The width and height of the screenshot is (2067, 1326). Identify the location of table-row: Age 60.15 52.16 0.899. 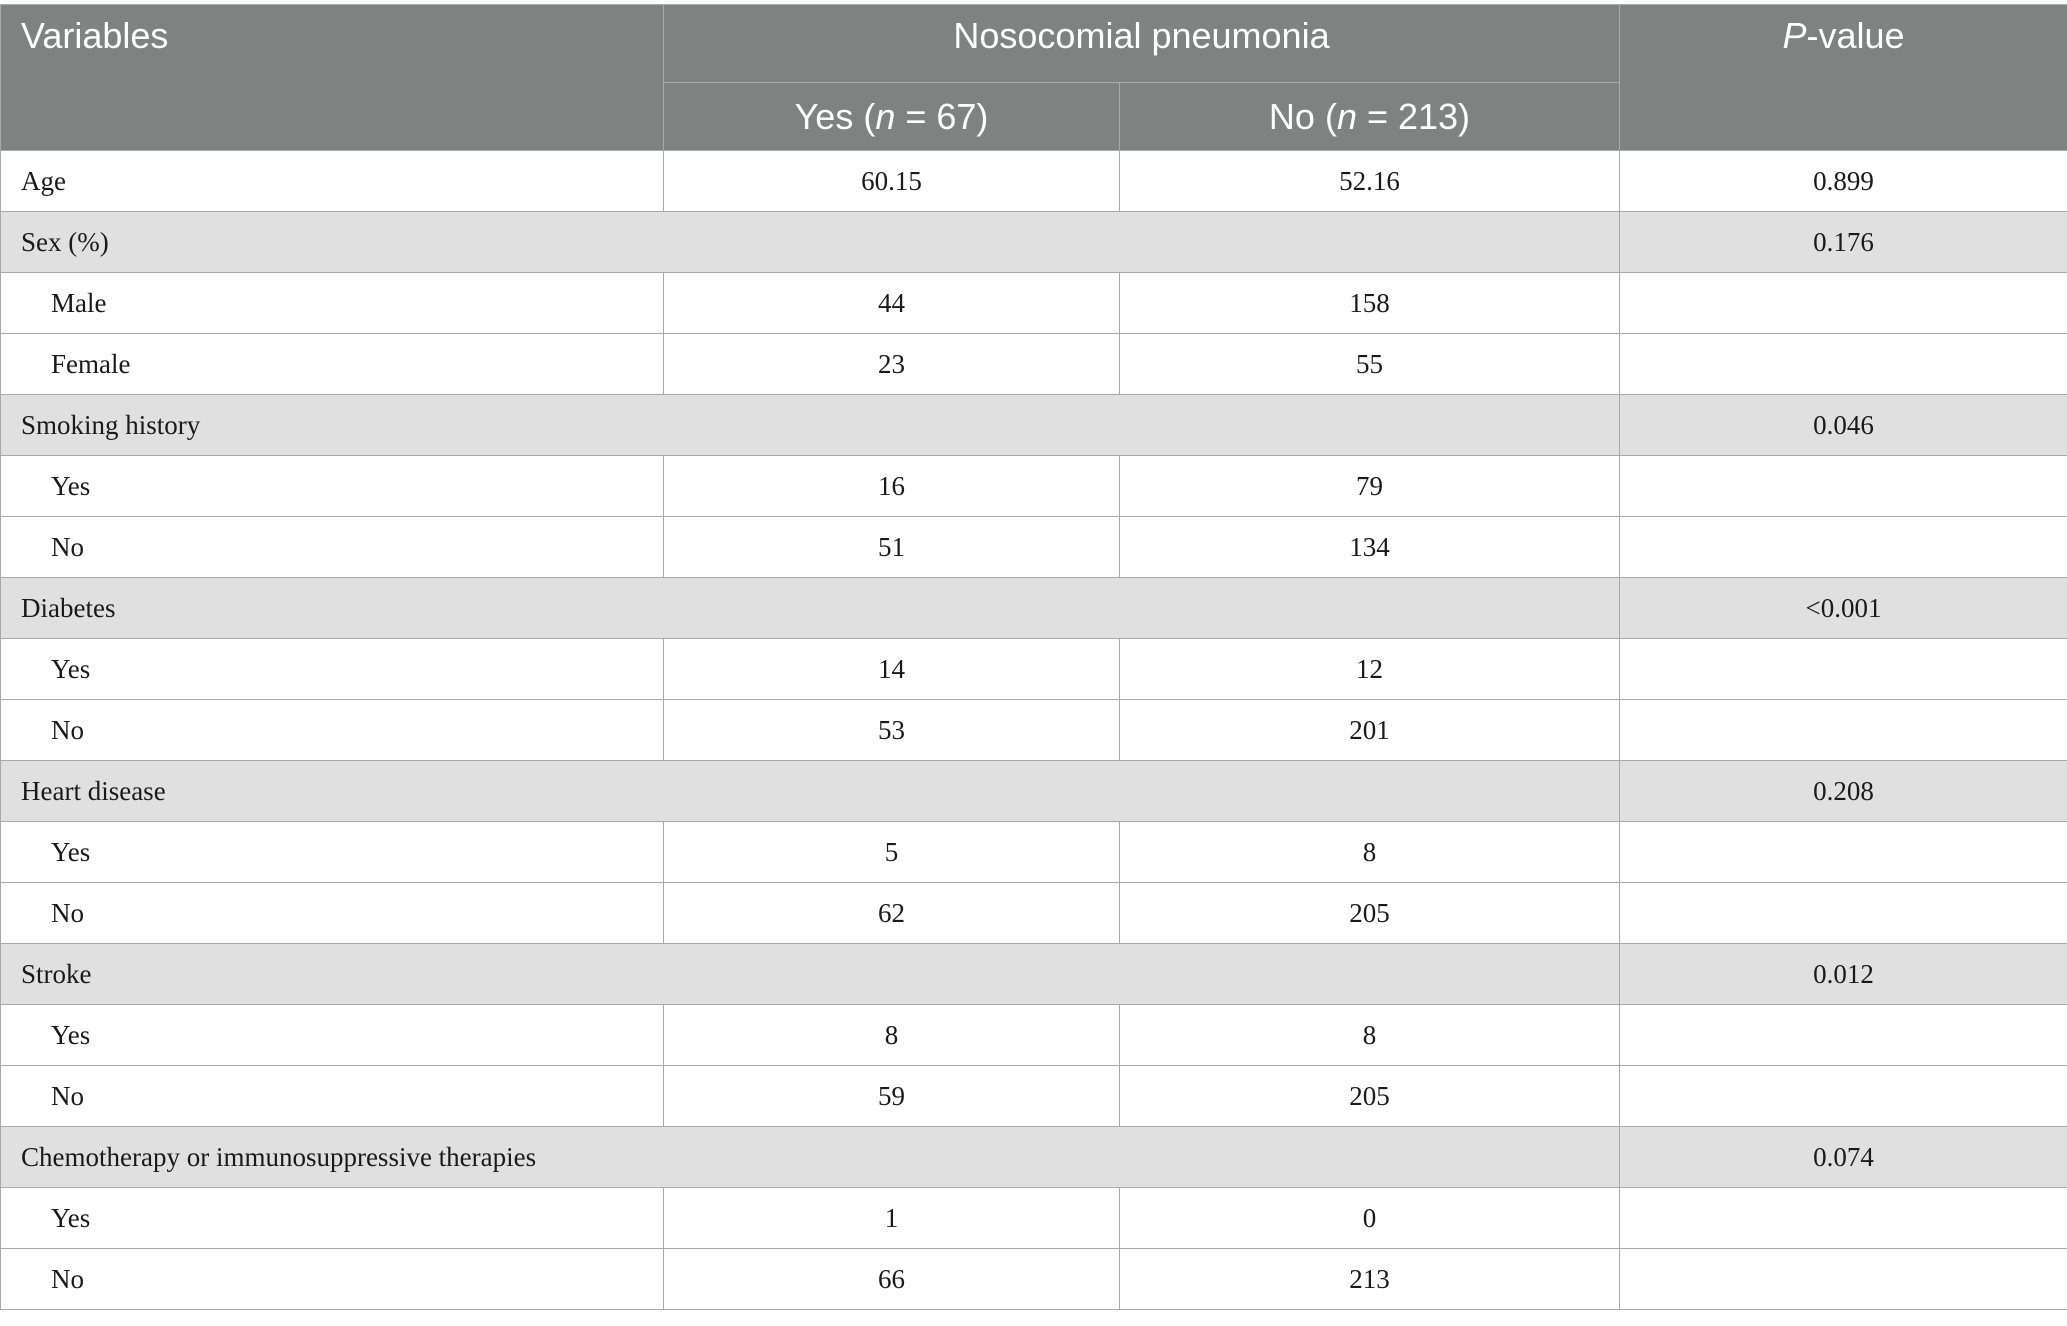
(1033, 181).